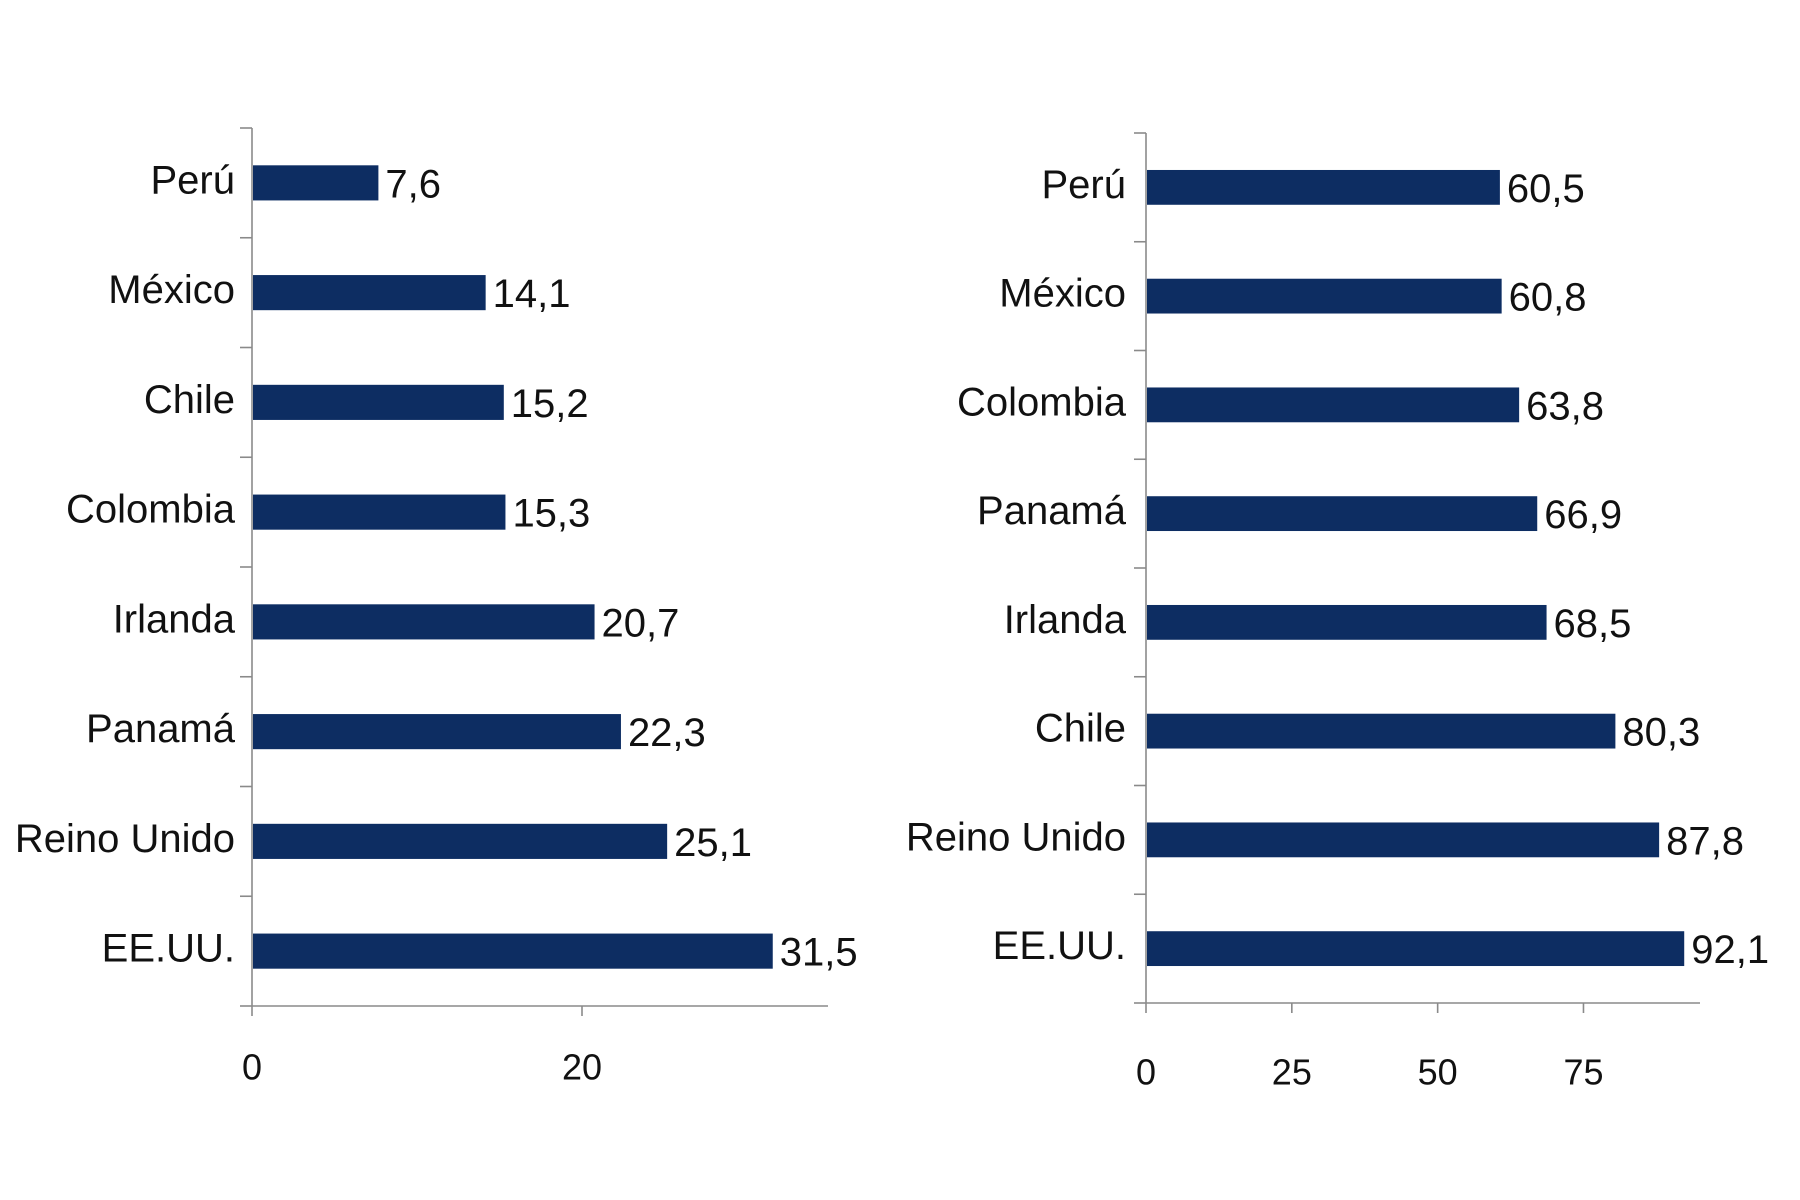 This screenshot has width=1800, height=1200. I want to click on value-label: 25,1, so click(713, 843).